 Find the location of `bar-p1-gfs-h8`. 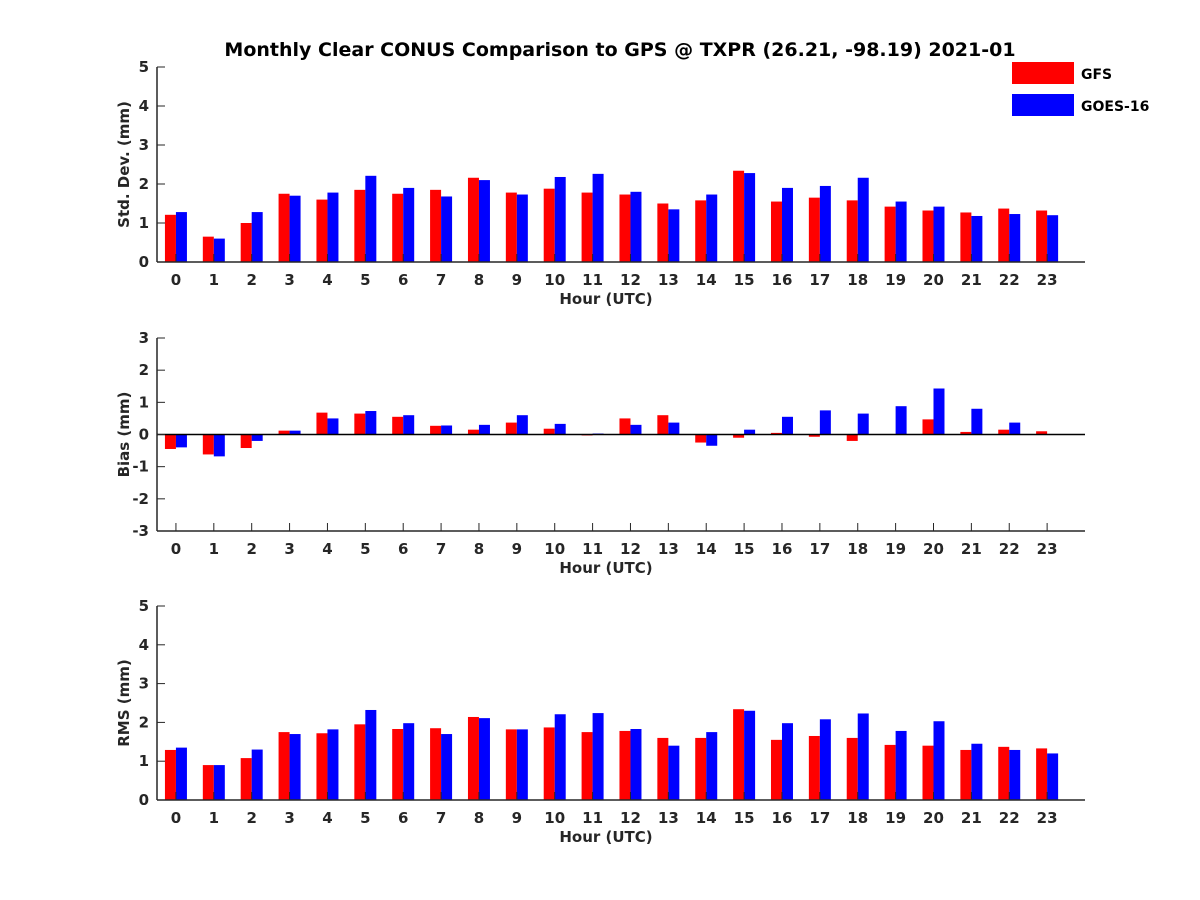

bar-p1-gfs-h8 is located at coordinates (473, 432).